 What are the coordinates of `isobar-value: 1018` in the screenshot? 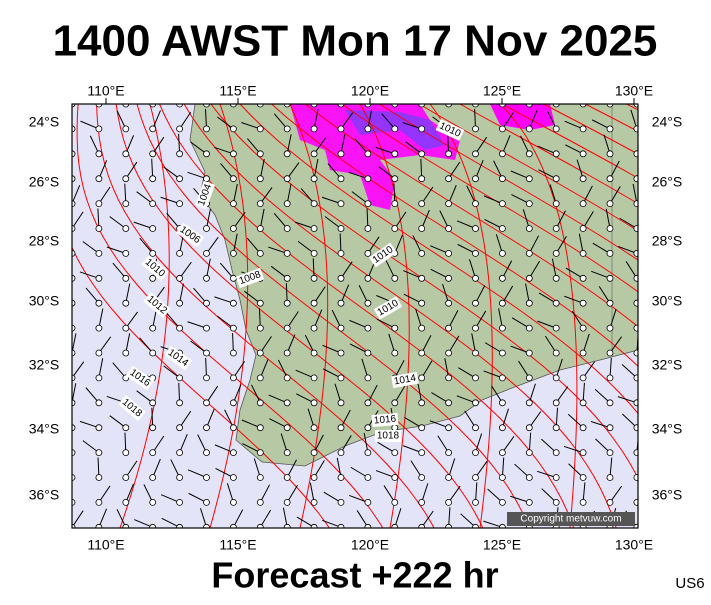 It's located at (388, 436).